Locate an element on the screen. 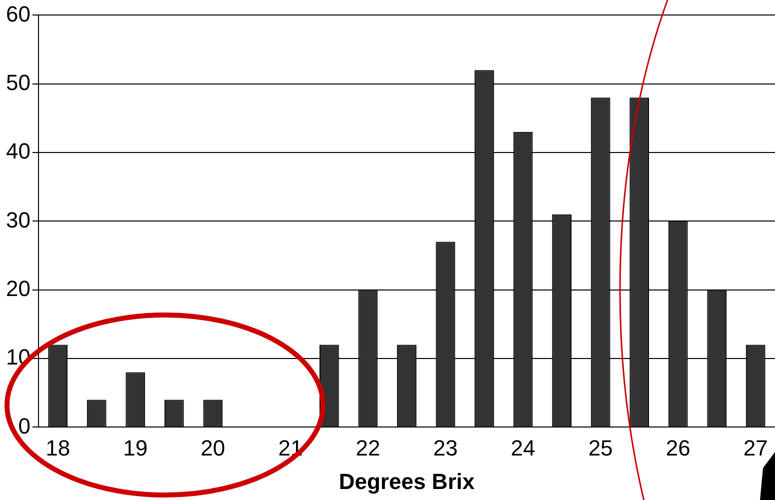 This screenshot has height=500, width=775. x-tick-label: 26 is located at coordinates (678, 447).